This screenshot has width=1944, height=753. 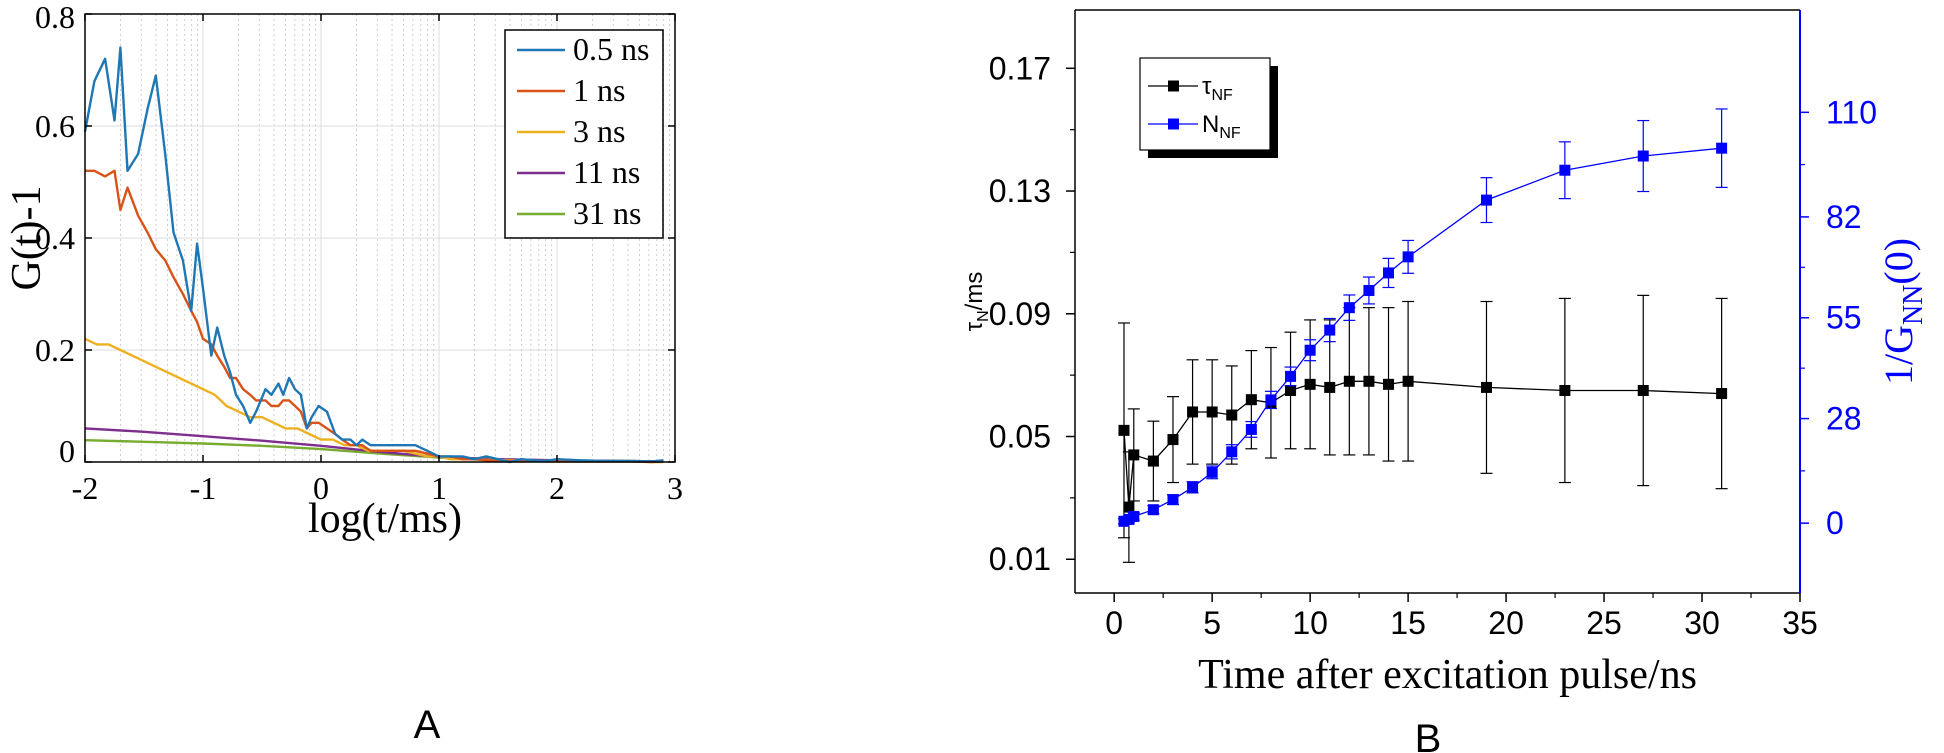 I want to click on x-axis-label: log(t/ms), so click(x=385, y=519).